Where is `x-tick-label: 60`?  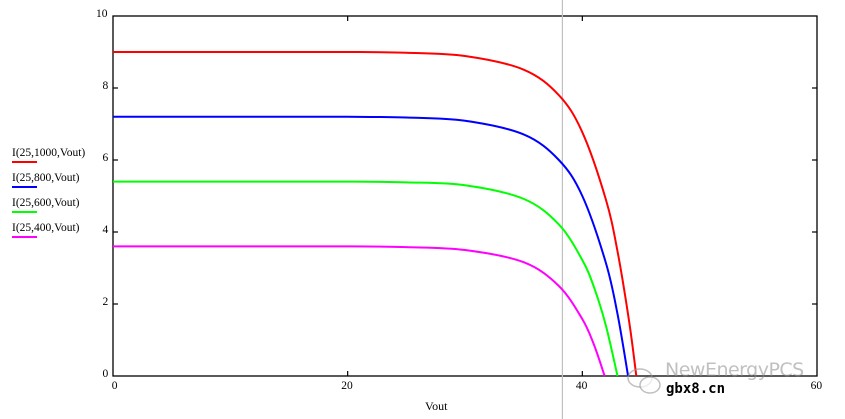 x-tick-label: 60 is located at coordinates (816, 386).